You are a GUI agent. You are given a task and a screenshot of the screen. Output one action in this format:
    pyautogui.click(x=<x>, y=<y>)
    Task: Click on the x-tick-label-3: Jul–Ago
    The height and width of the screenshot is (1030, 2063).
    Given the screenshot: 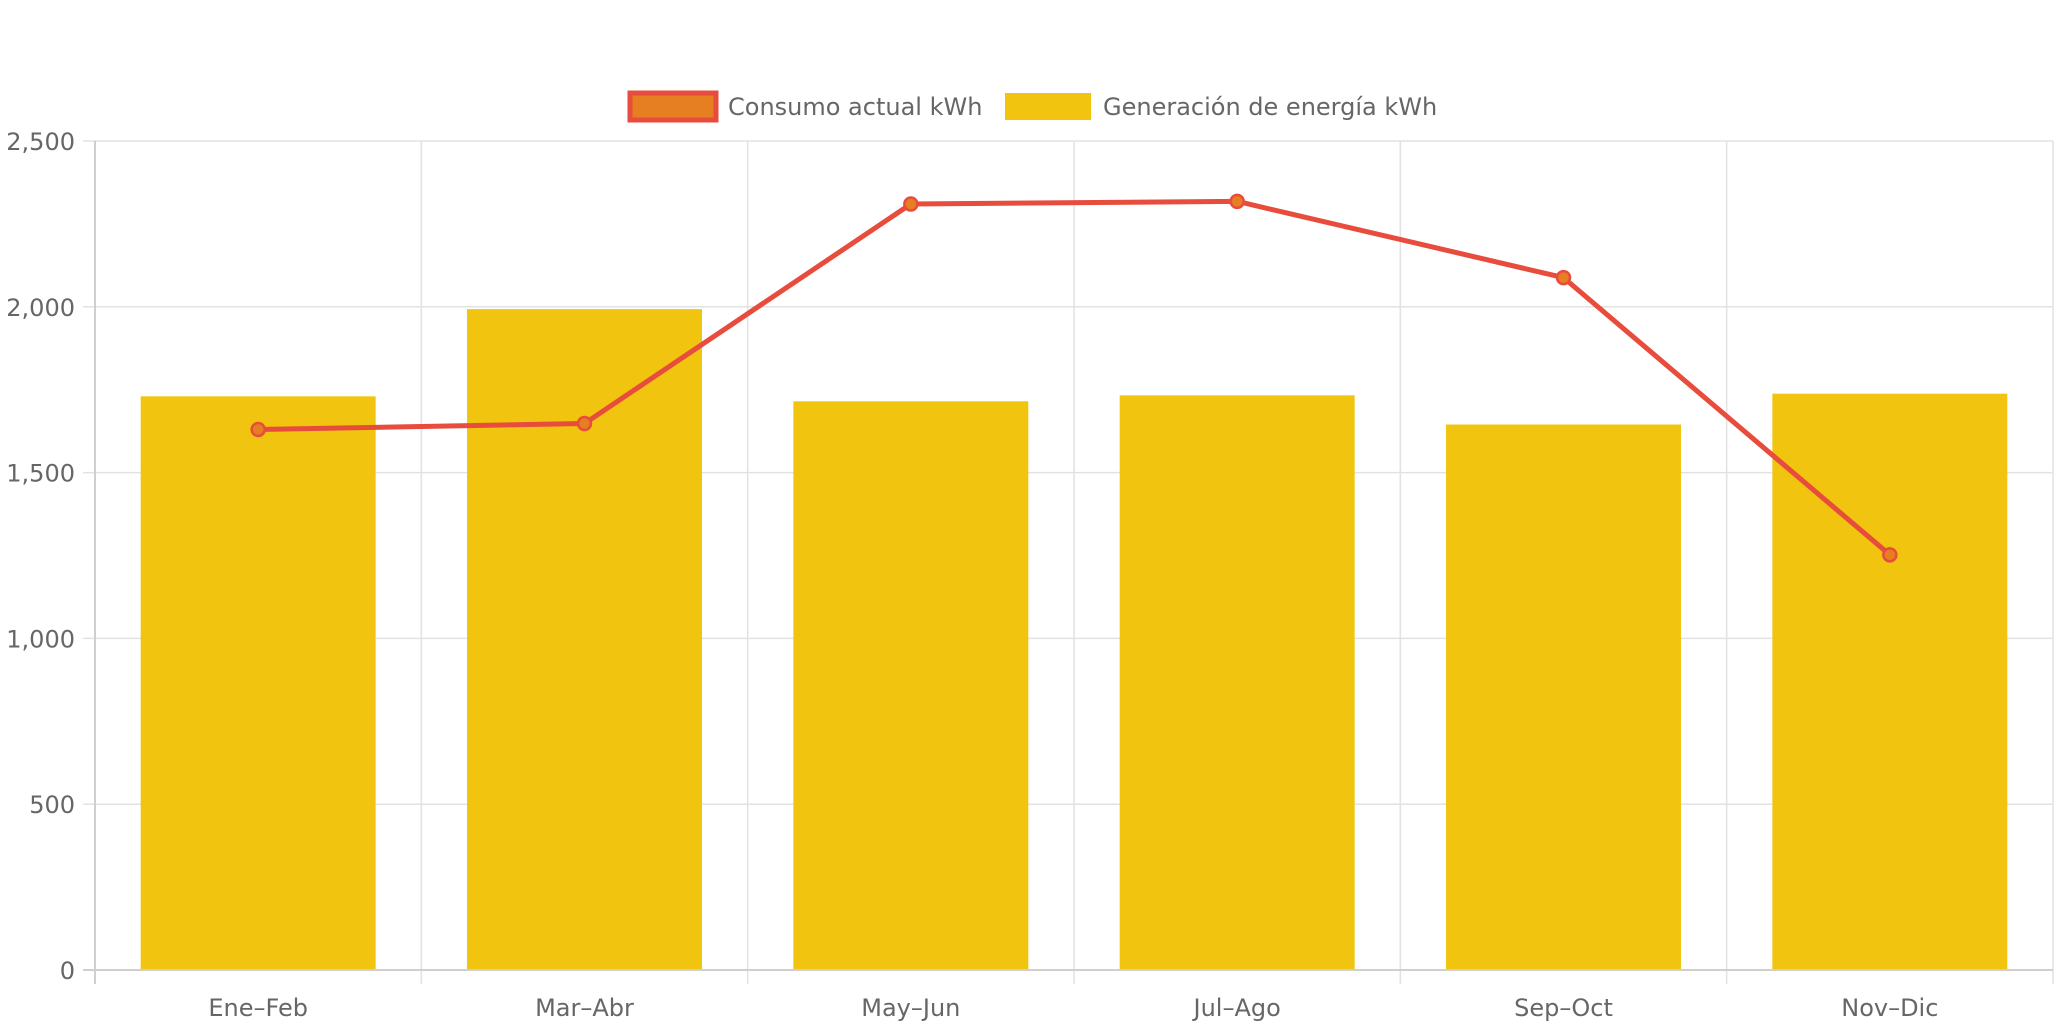 What is the action you would take?
    pyautogui.click(x=1236, y=1008)
    